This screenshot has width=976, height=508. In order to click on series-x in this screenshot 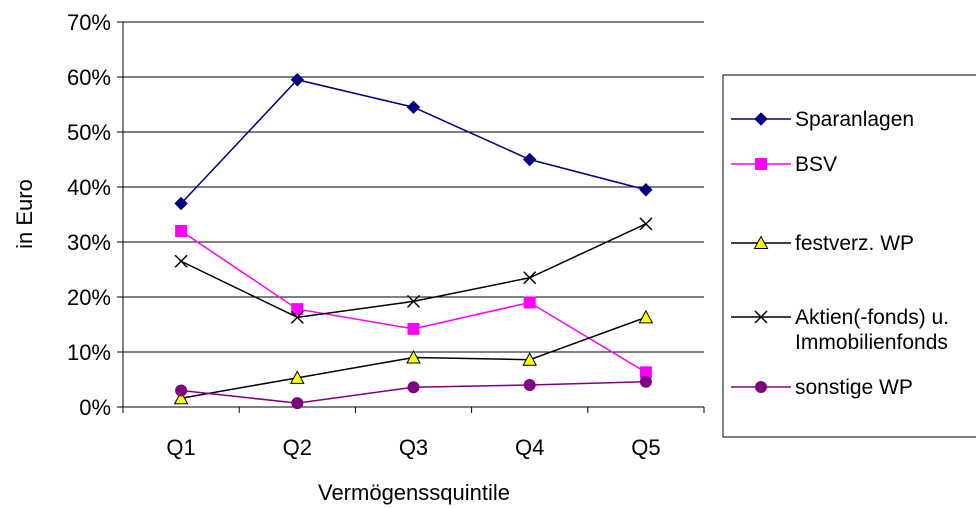, I will do `click(413, 270)`.